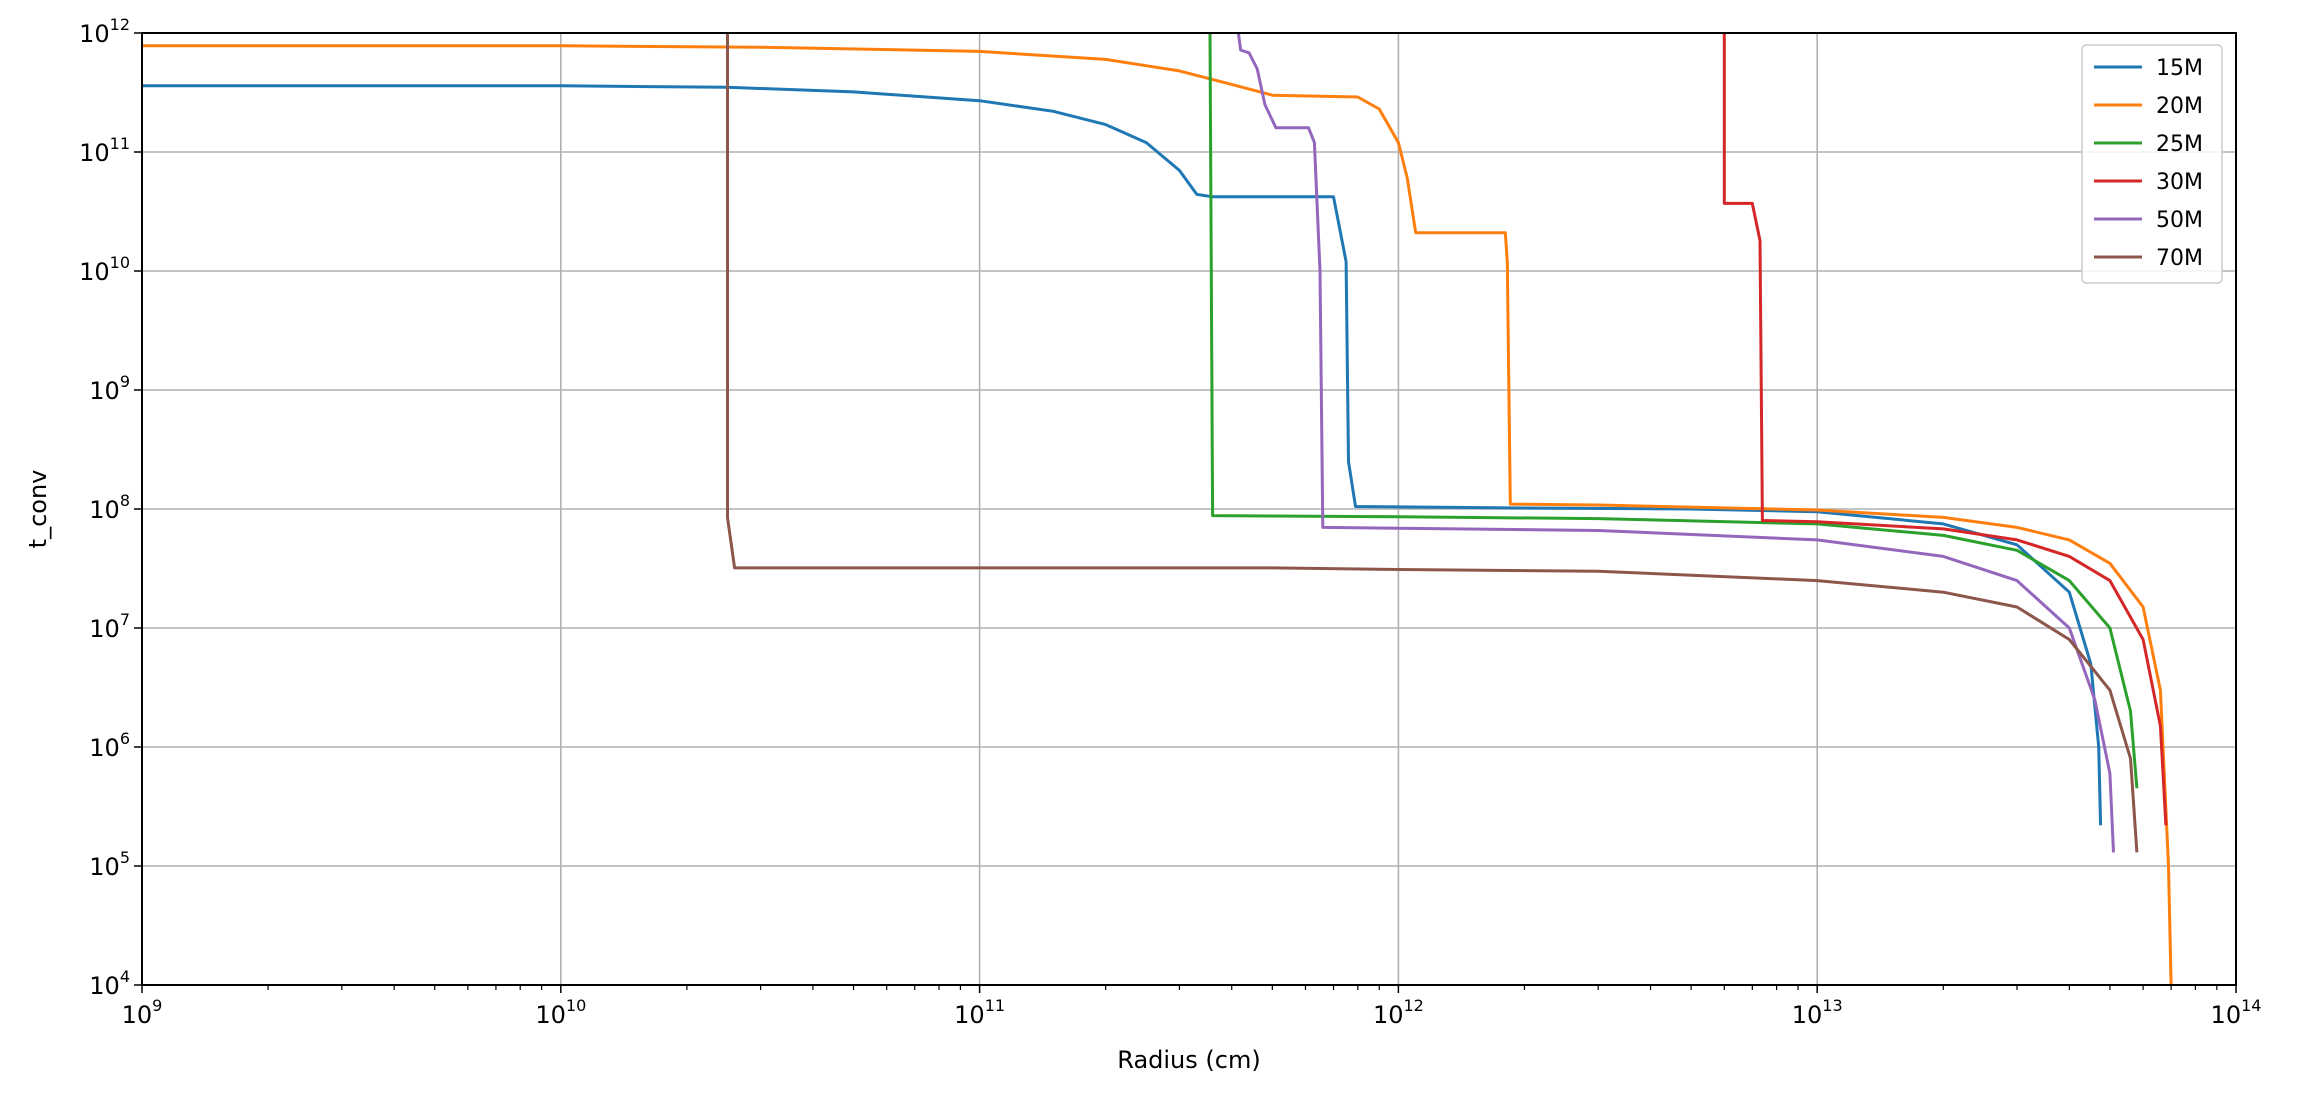 This screenshot has width=2304, height=1103. What do you see at coordinates (109, 983) in the screenshot?
I see `y-tick-label: 10⁴` at bounding box center [109, 983].